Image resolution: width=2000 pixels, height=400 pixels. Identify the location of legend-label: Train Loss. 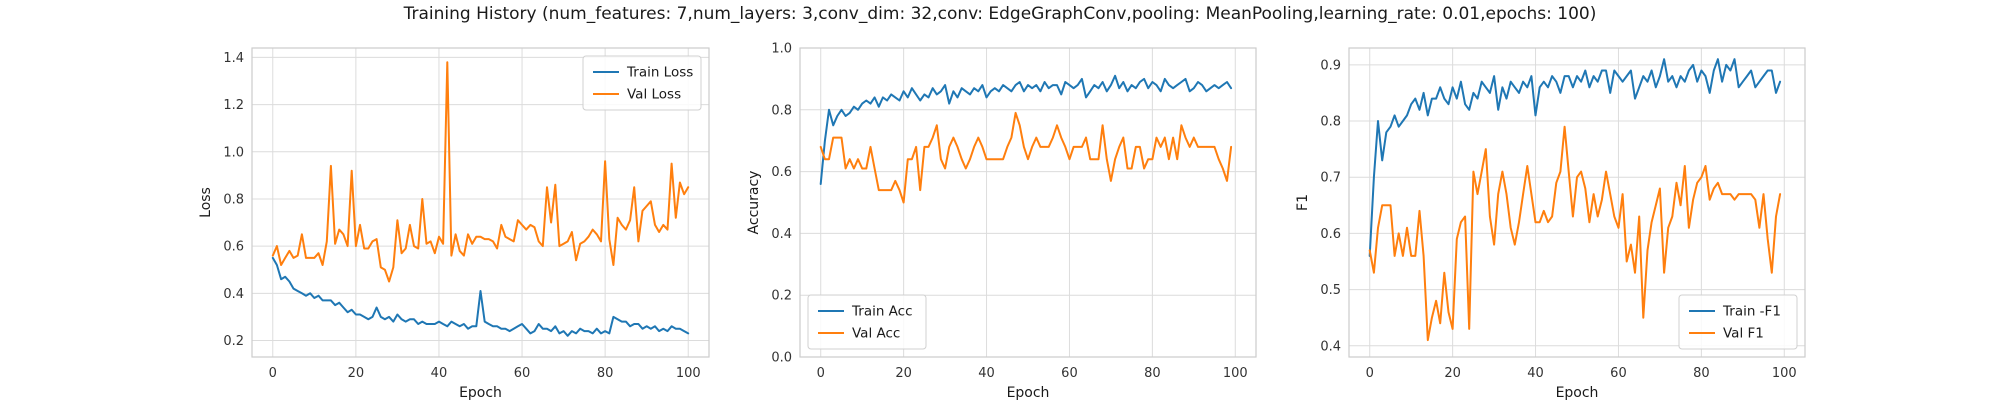
(659, 73).